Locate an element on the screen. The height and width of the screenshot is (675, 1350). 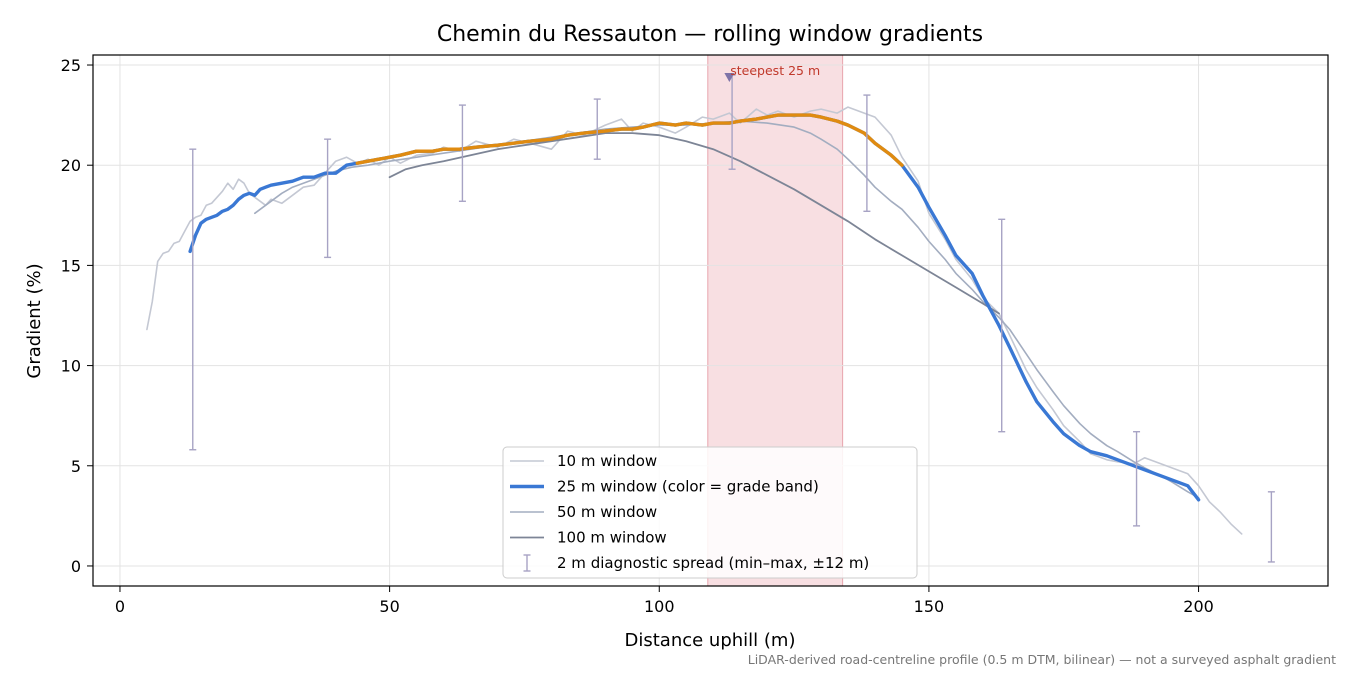
y-axis-ticks: 0 5 10 15 20 25 is located at coordinates (77, 316).